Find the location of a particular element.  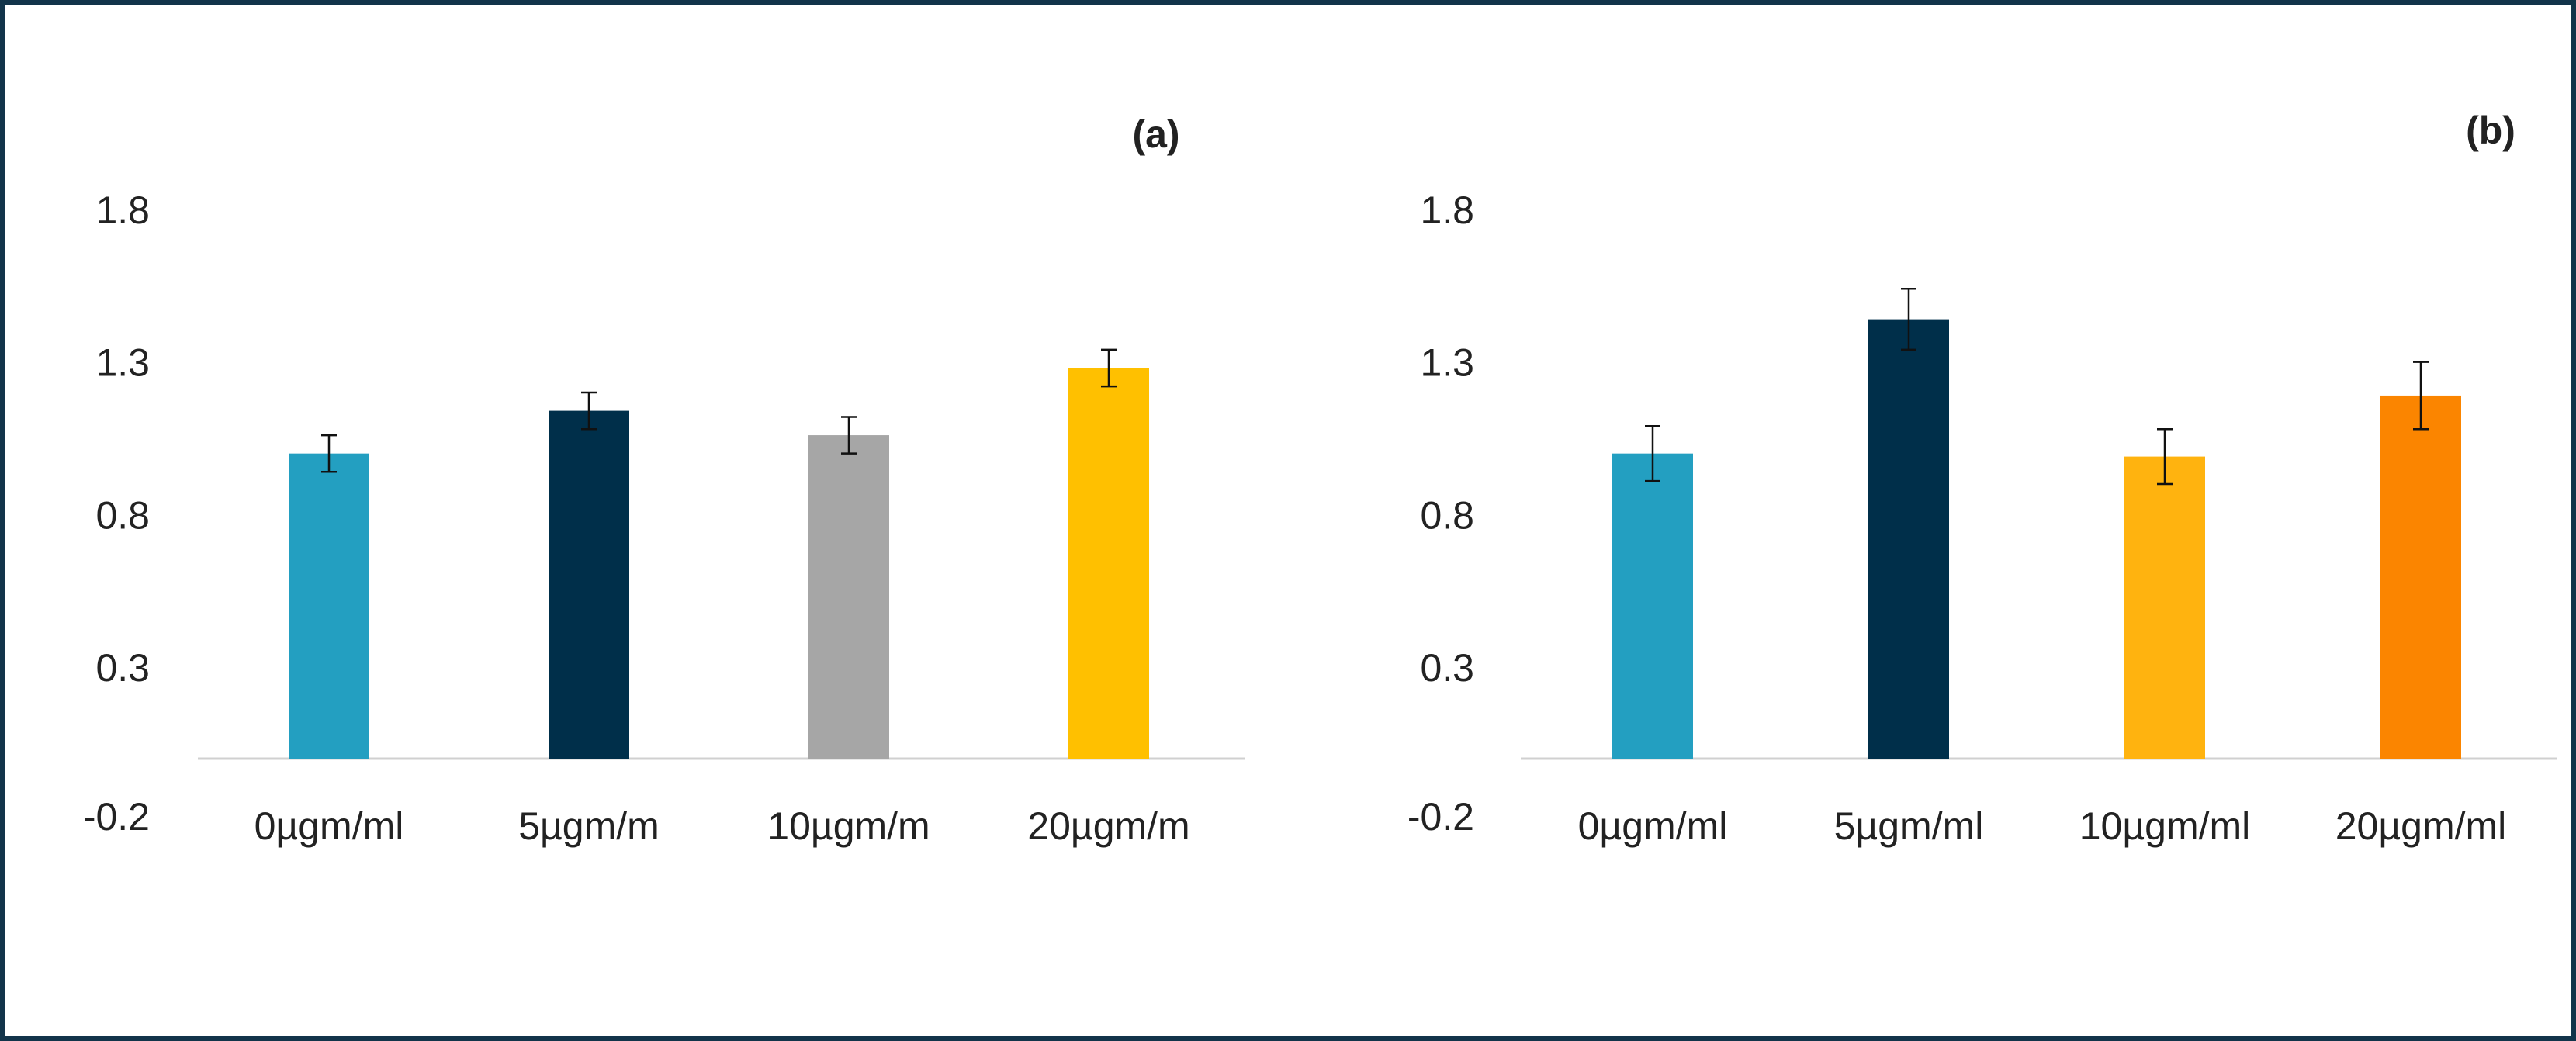

x-category-label: 10µgm/ml is located at coordinates (2165, 826).